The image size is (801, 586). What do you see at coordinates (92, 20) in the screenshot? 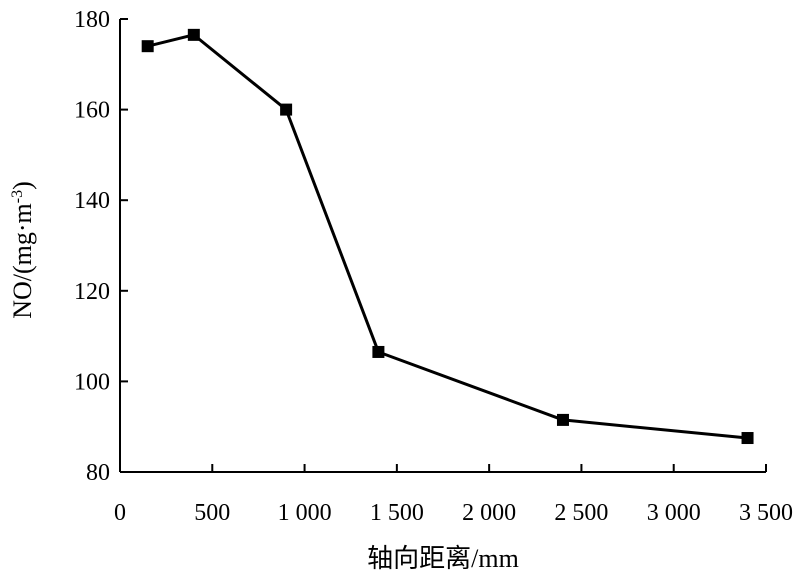
I see `y-tick-label: 180` at bounding box center [92, 20].